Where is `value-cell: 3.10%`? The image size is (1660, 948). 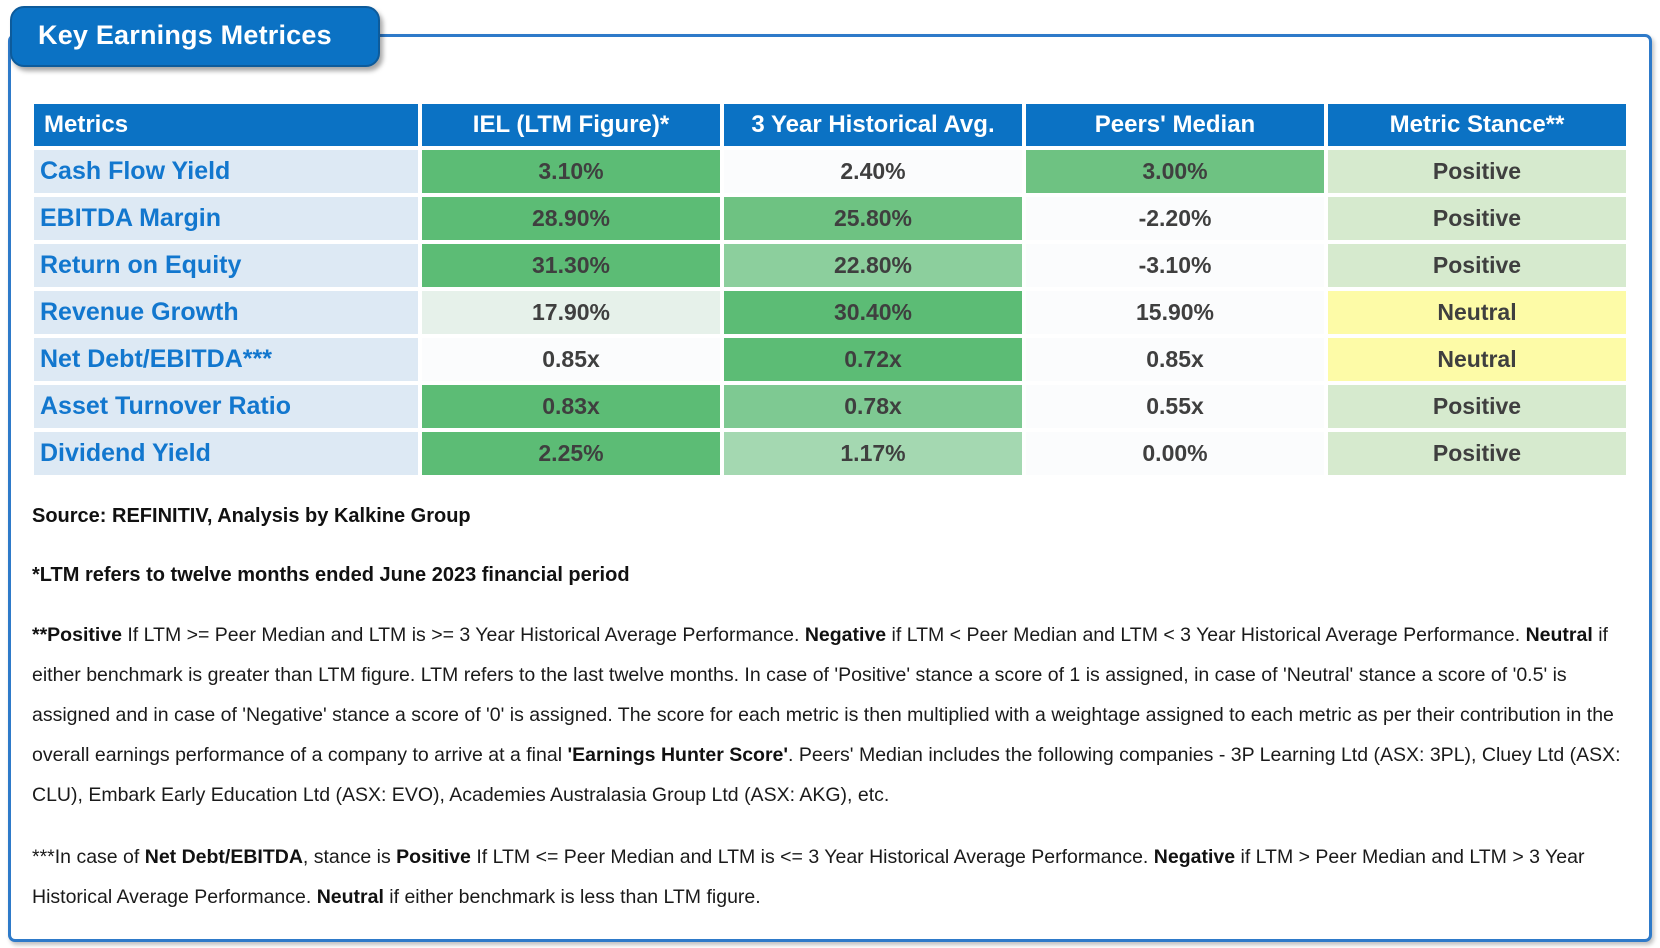 value-cell: 3.10% is located at coordinates (571, 171).